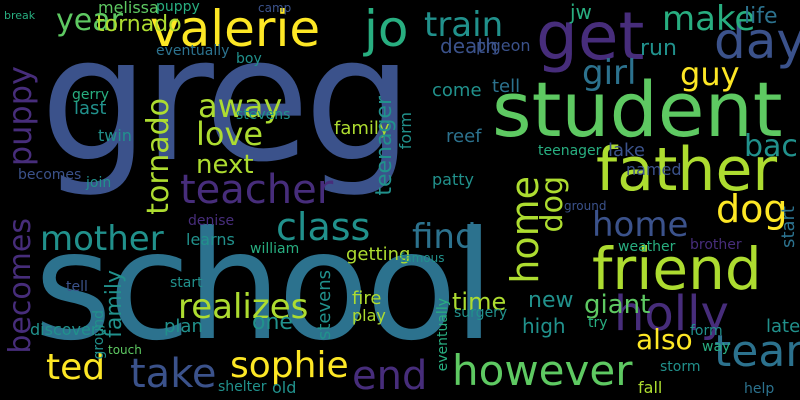 The width and height of the screenshot is (800, 400). I want to click on word-getting: lake, so click(626, 150).